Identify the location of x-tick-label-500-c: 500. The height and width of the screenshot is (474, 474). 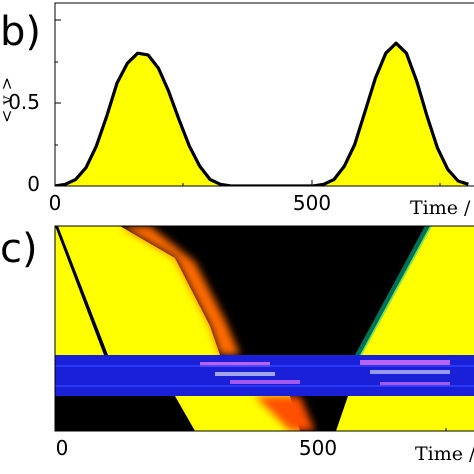
(318, 448).